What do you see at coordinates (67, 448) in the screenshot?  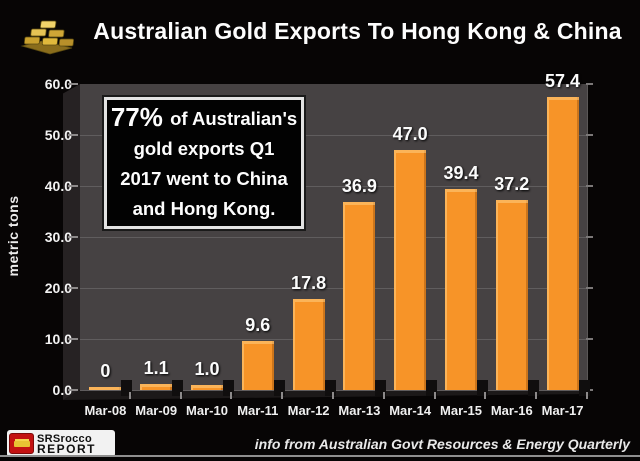 I see `logo-text-line2: REPORT` at bounding box center [67, 448].